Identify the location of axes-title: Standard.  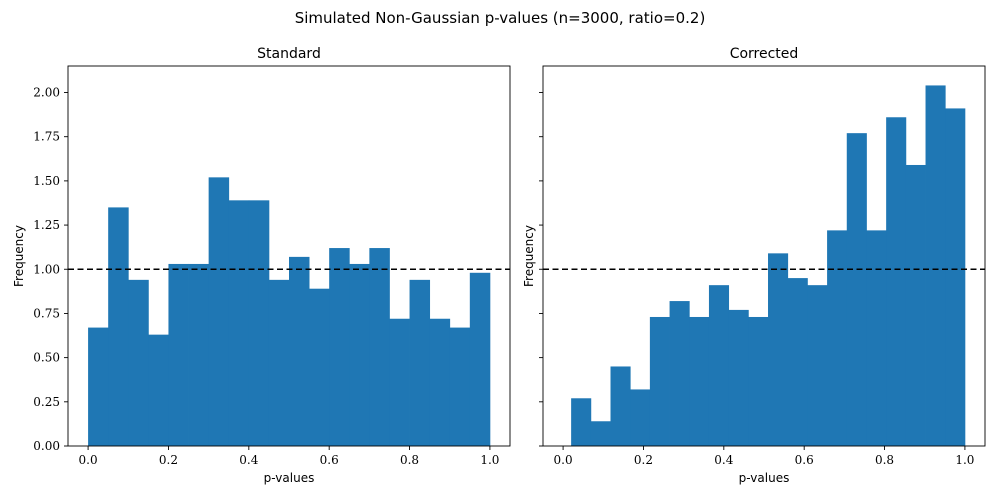
(289, 54).